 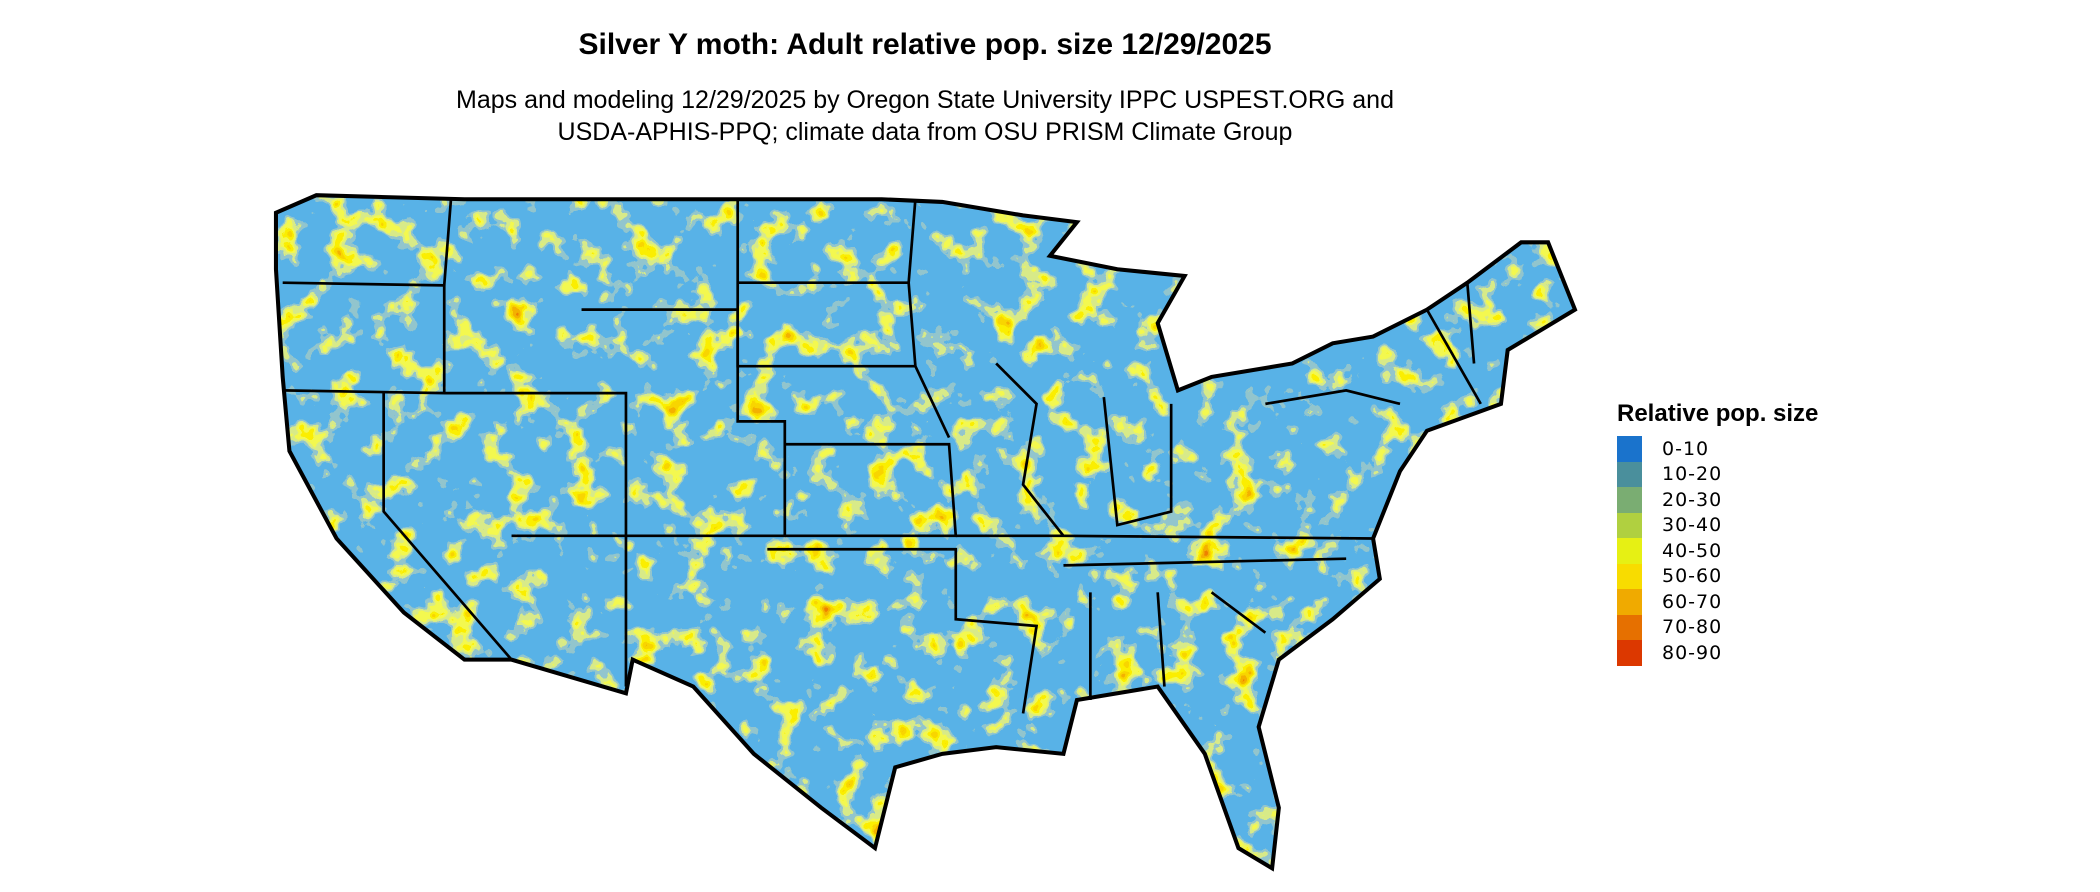 I want to click on legend-label: 30-40, so click(x=1692, y=525).